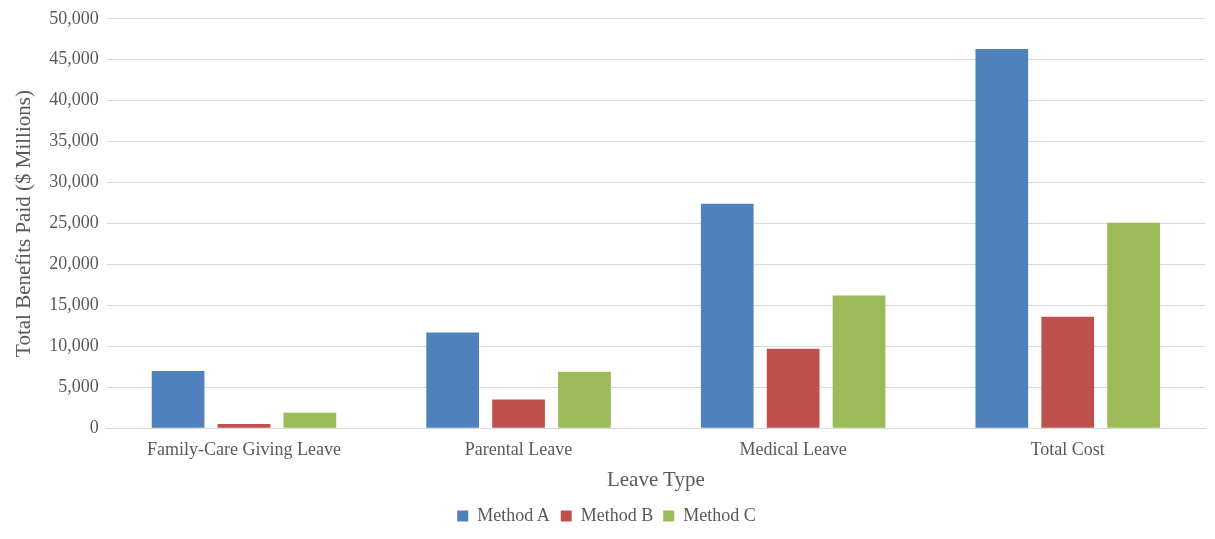  I want to click on y-tick-label: 15,000, so click(74, 304).